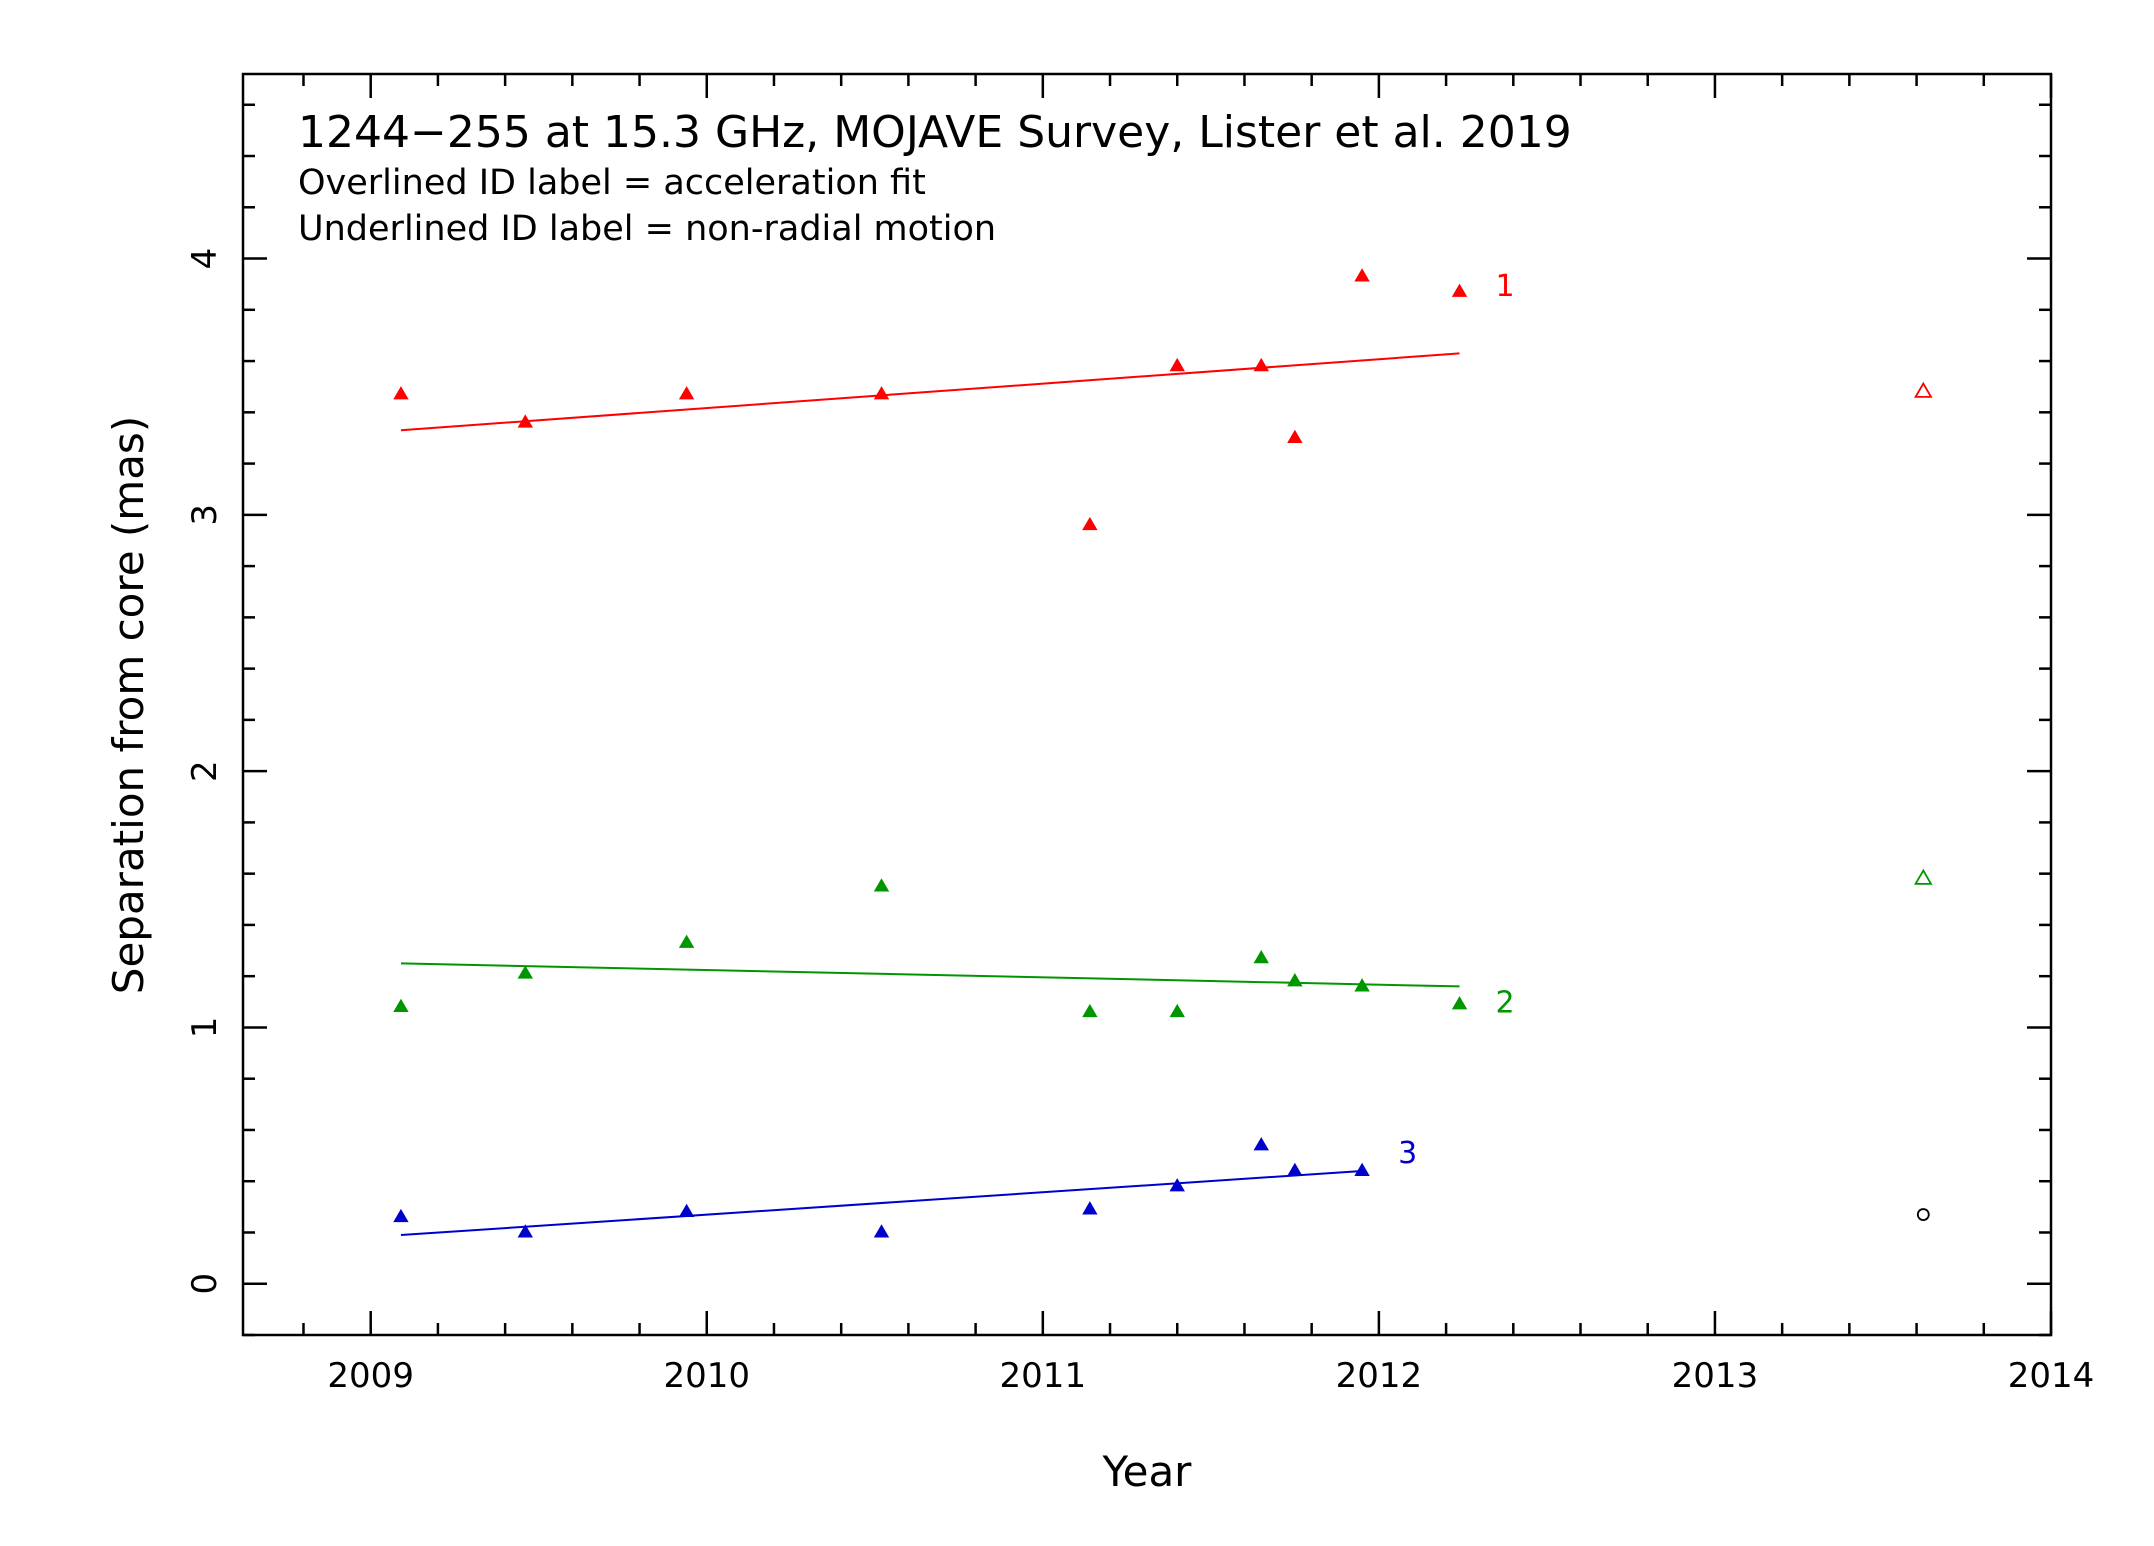 The height and width of the screenshot is (1546, 2154). What do you see at coordinates (1456, 720) in the screenshot?
I see `series-labels: 1 2 3` at bounding box center [1456, 720].